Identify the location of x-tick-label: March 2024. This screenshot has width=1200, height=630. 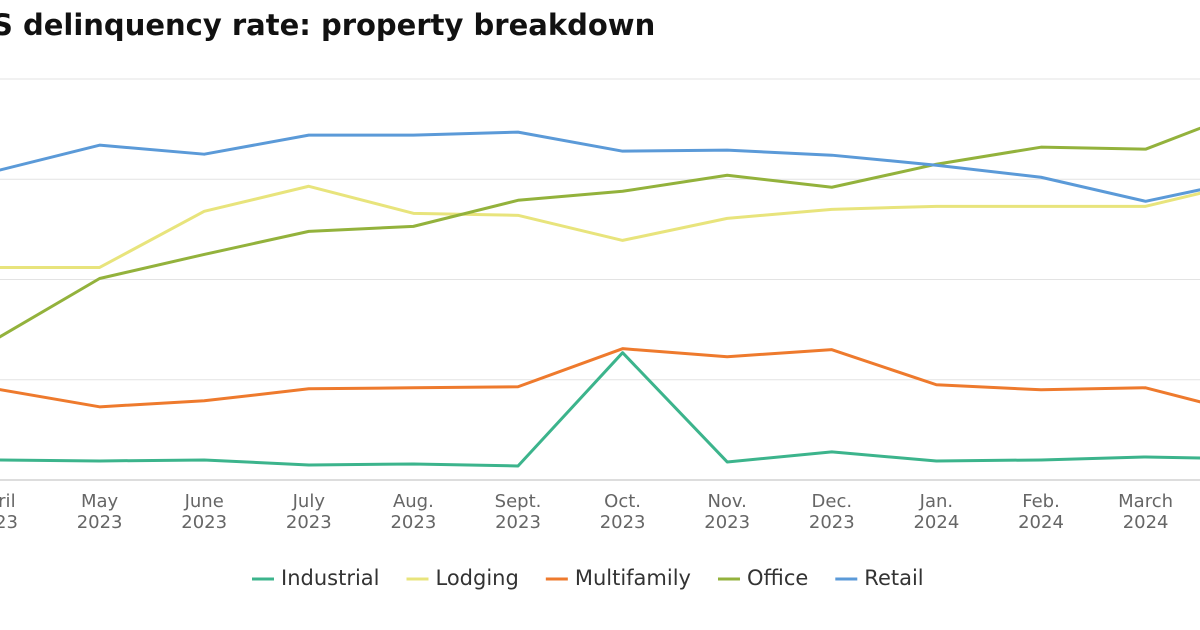
(1145, 512).